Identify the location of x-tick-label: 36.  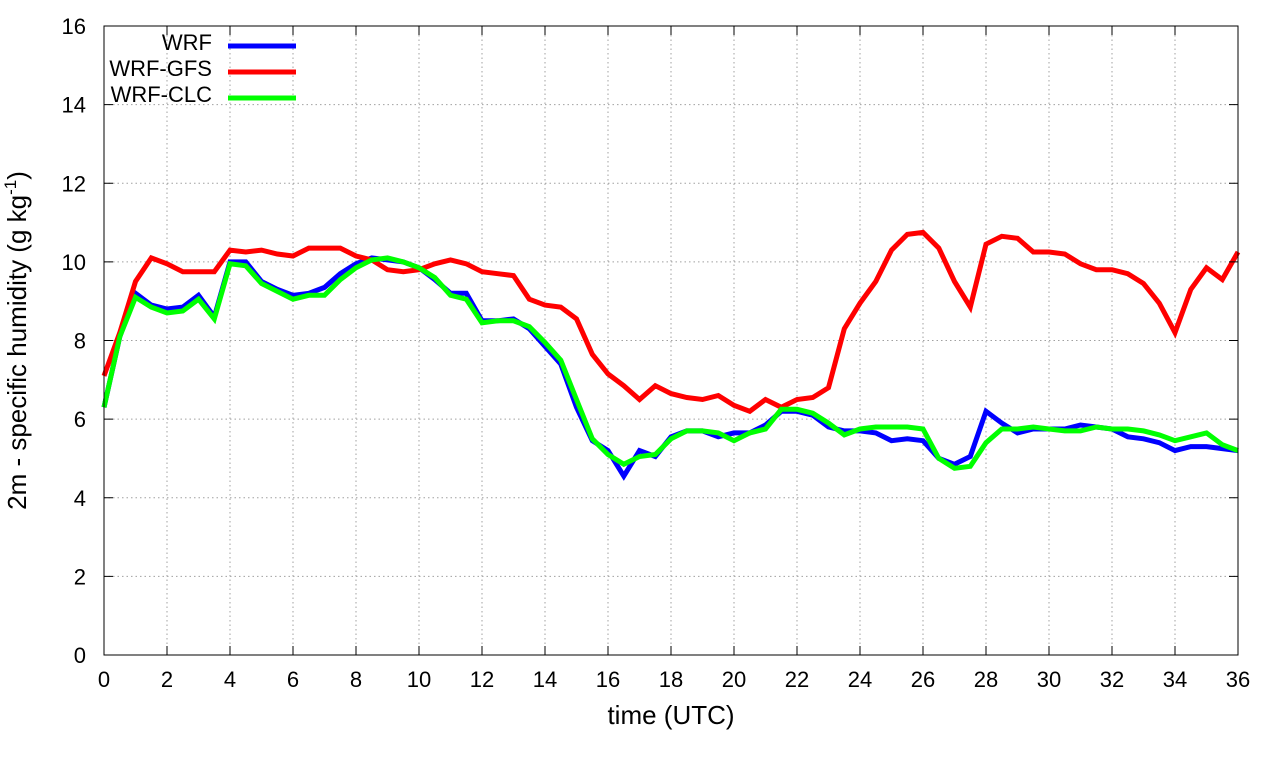
(1238, 679).